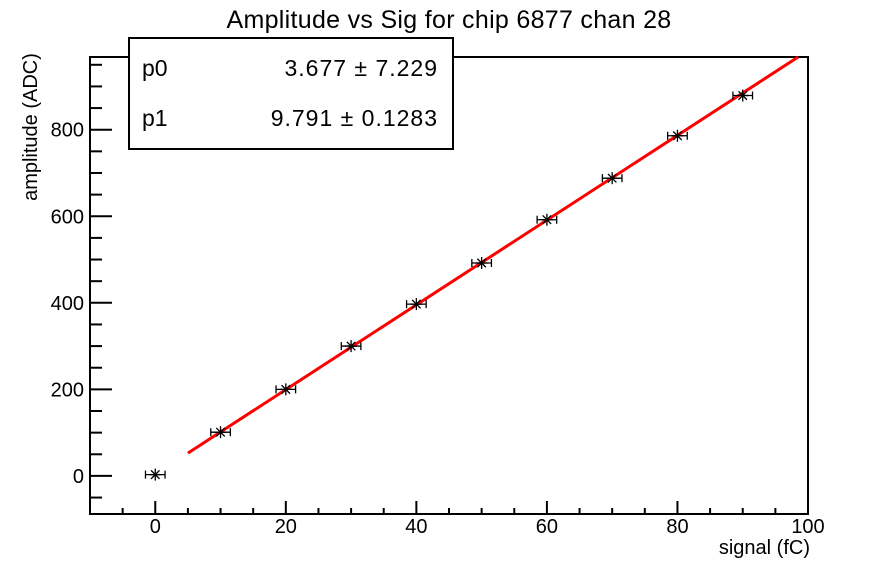 The image size is (896, 572). I want to click on y-tick-label: 800, so click(67, 131).